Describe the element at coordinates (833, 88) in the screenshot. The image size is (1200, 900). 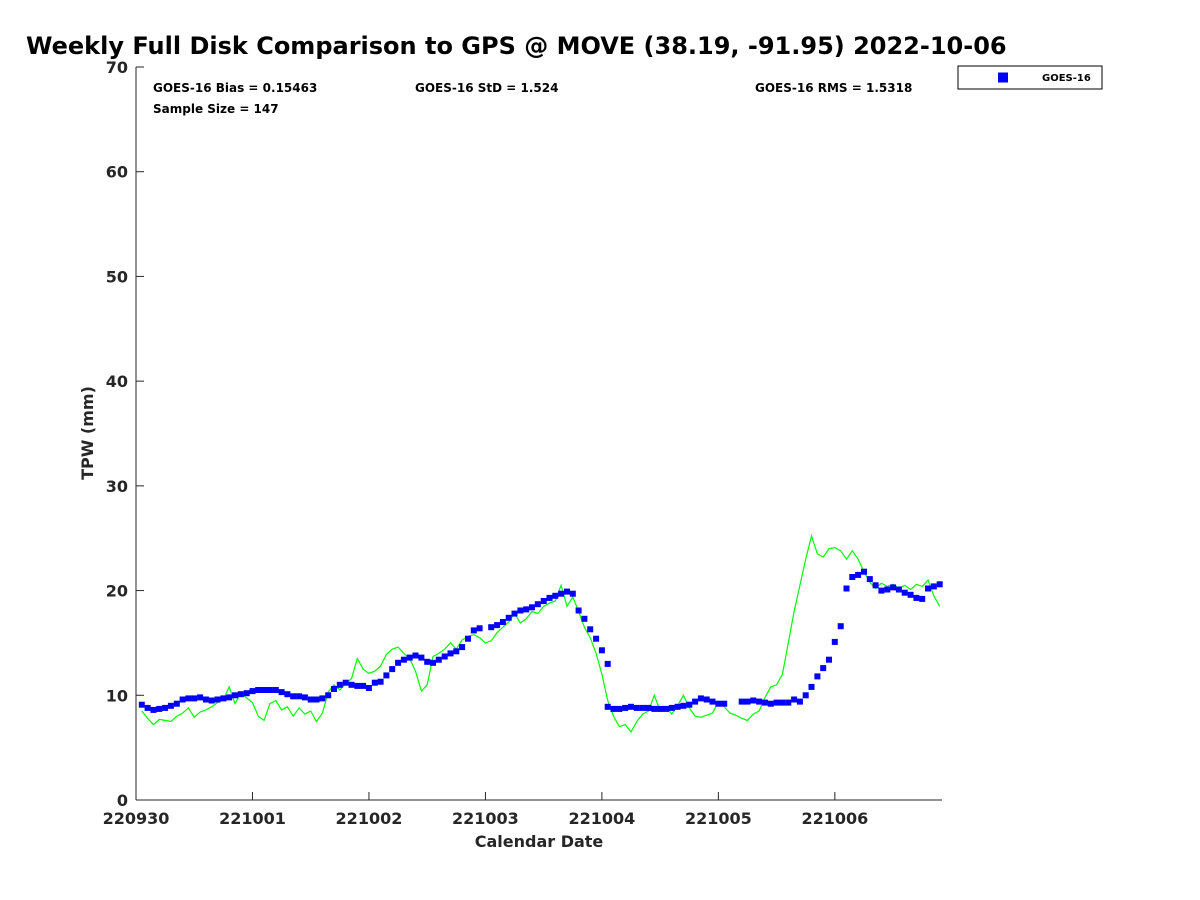
I see `rms-annotation: GOES-16 RMS = 1.5318` at that location.